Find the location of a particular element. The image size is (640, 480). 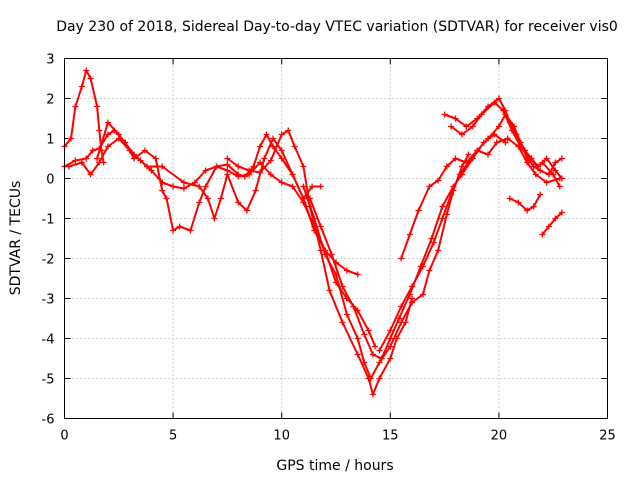

y-tick-label: -1 is located at coordinates (48, 220).